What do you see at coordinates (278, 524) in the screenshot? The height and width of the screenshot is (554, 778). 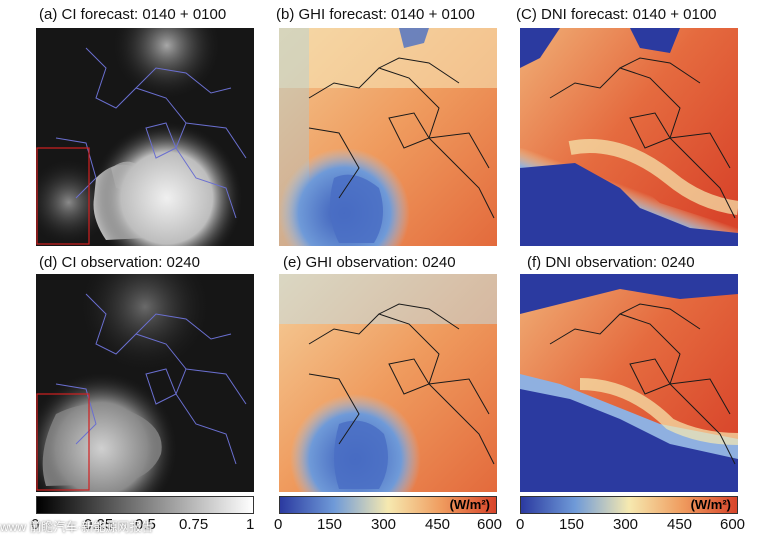 I see `ghi-tick-label: 0` at bounding box center [278, 524].